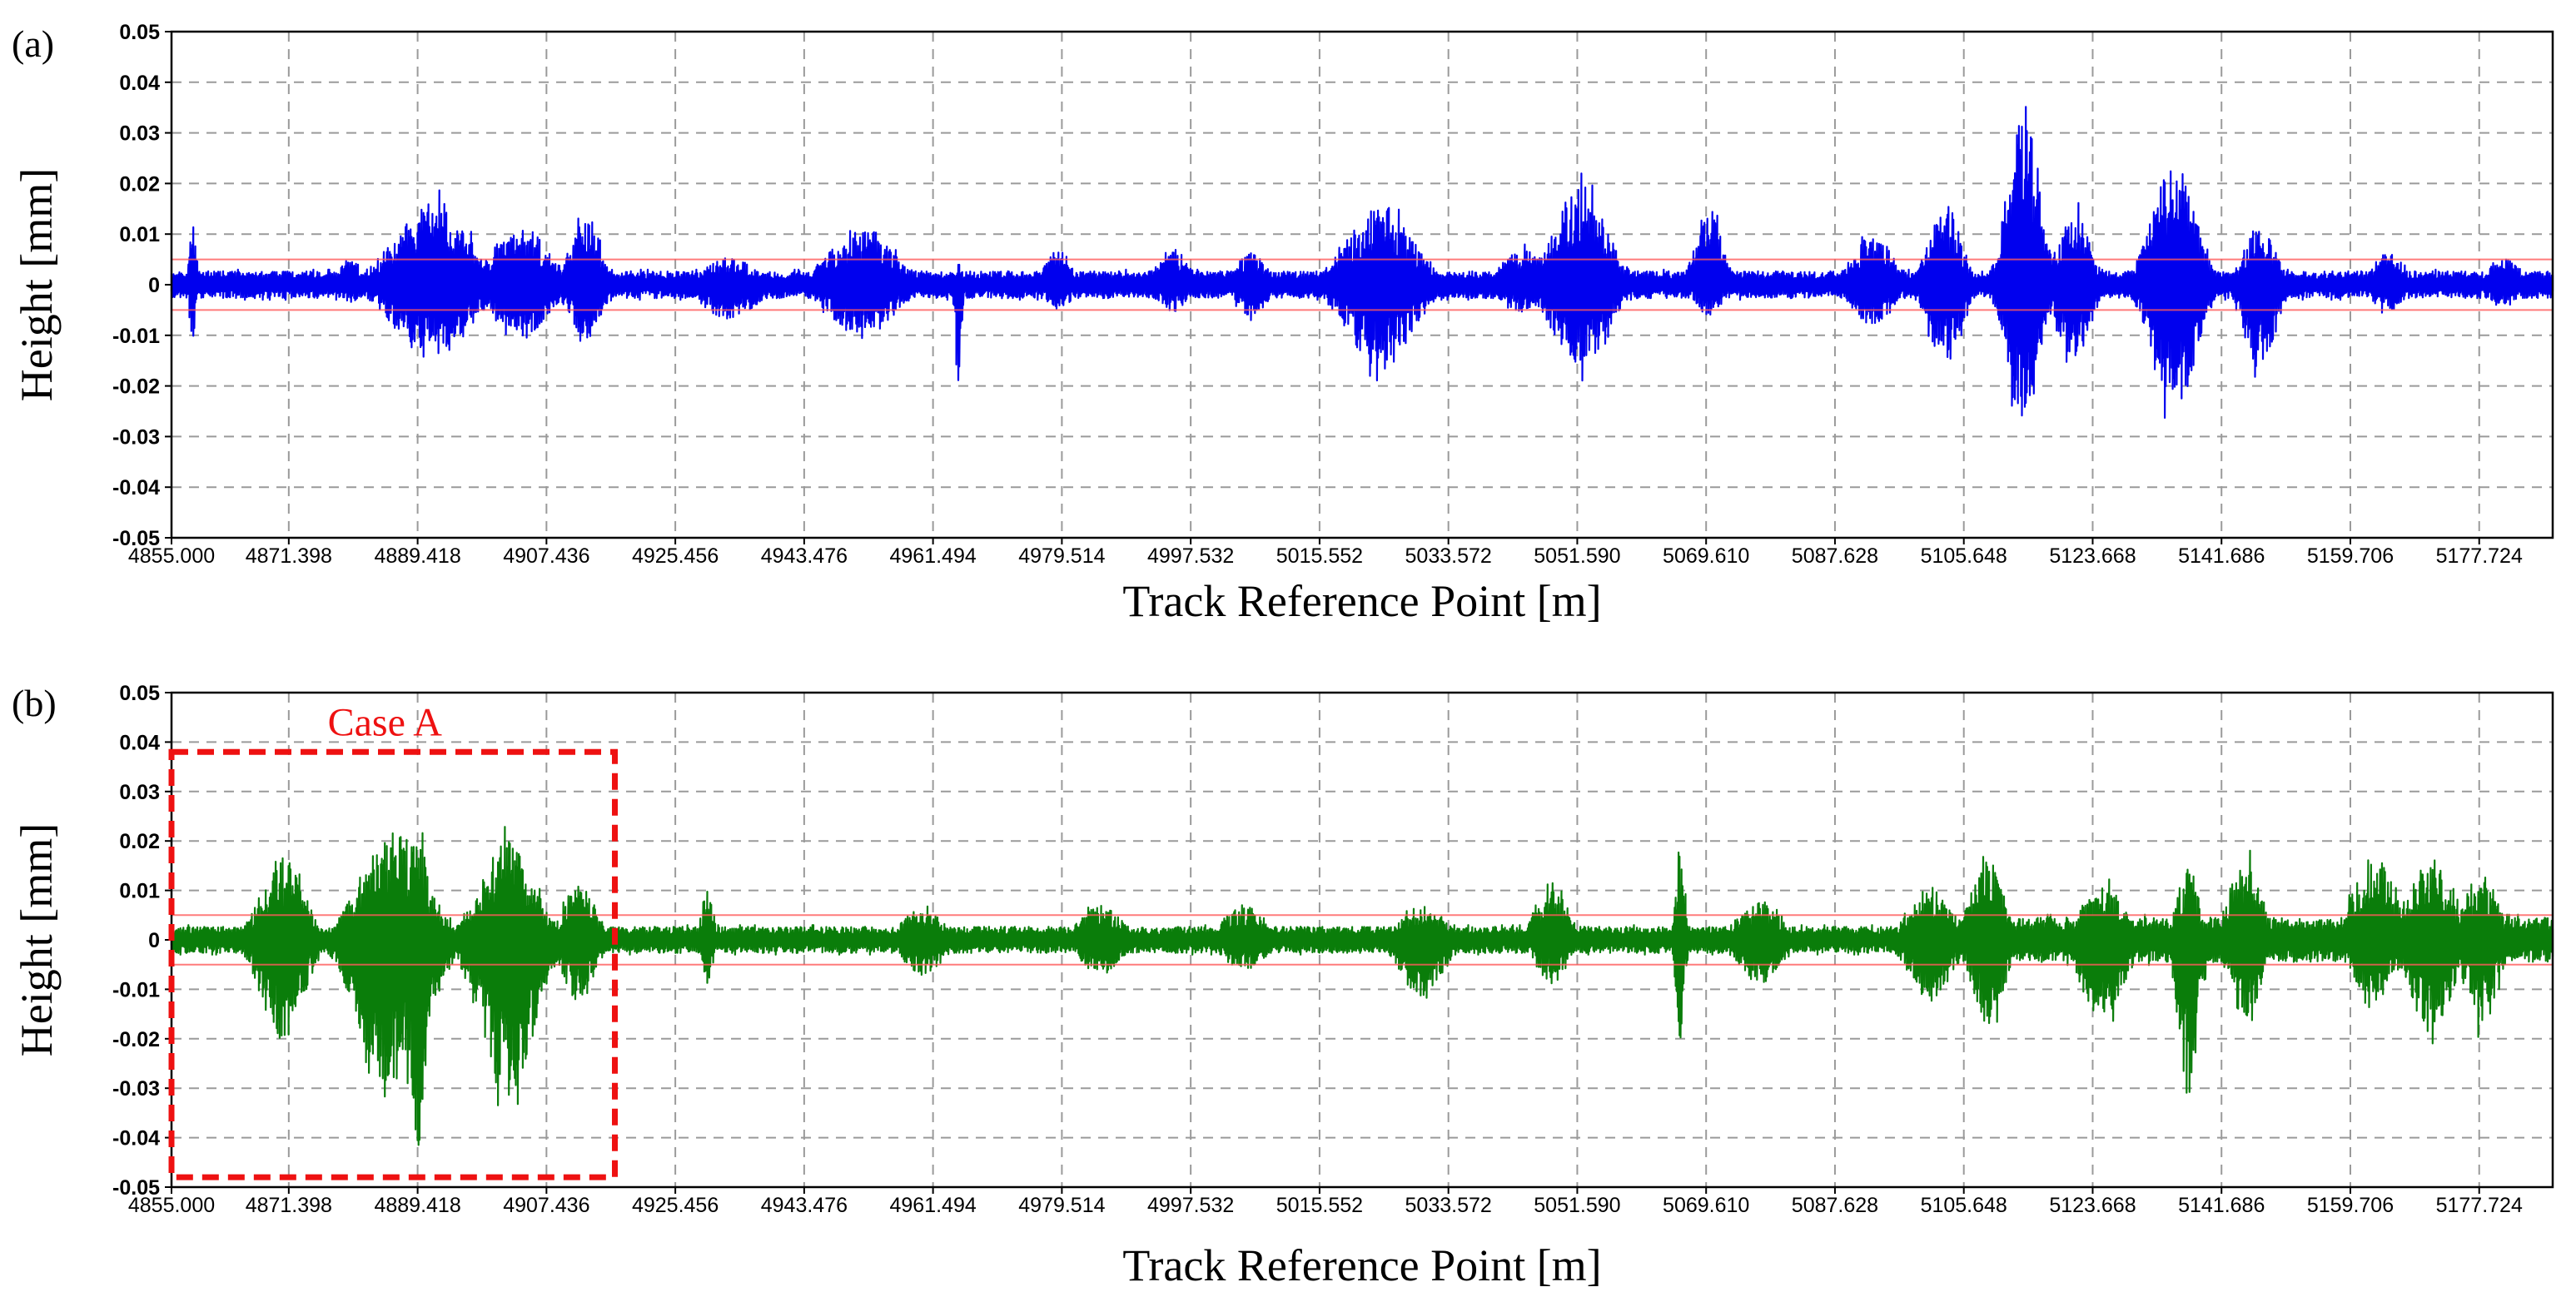 The height and width of the screenshot is (1297, 2576). Describe the element at coordinates (393, 964) in the screenshot. I see `case-a-highlight-box` at that location.